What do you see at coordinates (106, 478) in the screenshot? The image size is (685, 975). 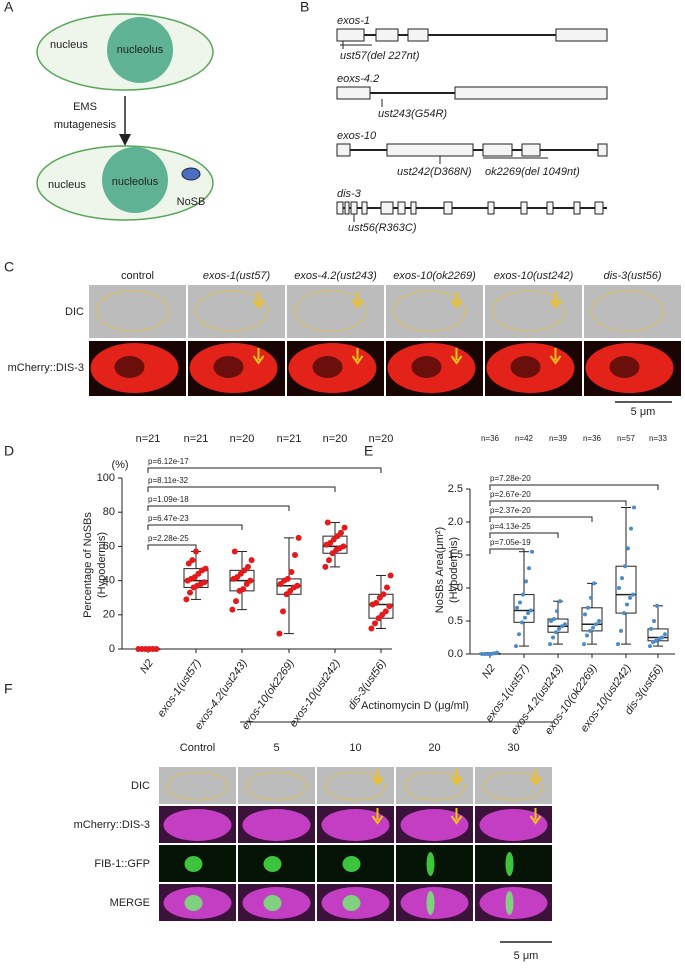 I see `y-tick-label: 100` at bounding box center [106, 478].